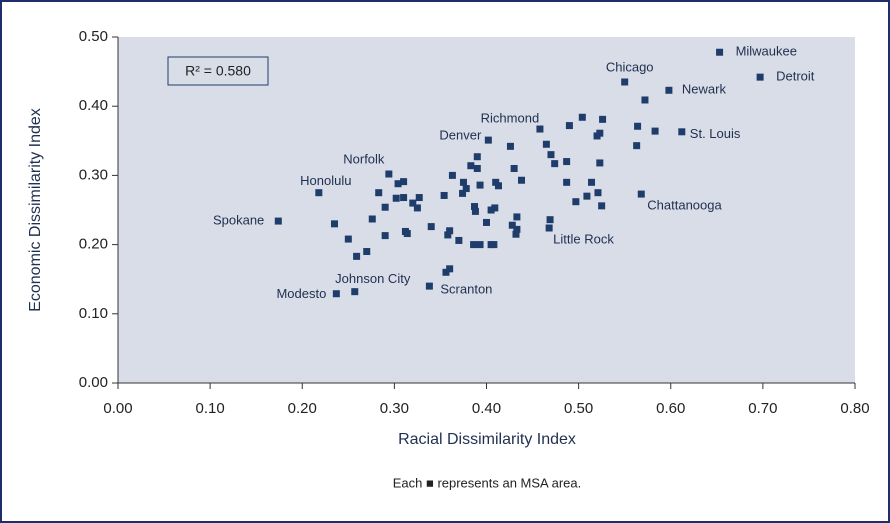  What do you see at coordinates (684, 205) in the screenshot?
I see `point-label: Chattanooga` at bounding box center [684, 205].